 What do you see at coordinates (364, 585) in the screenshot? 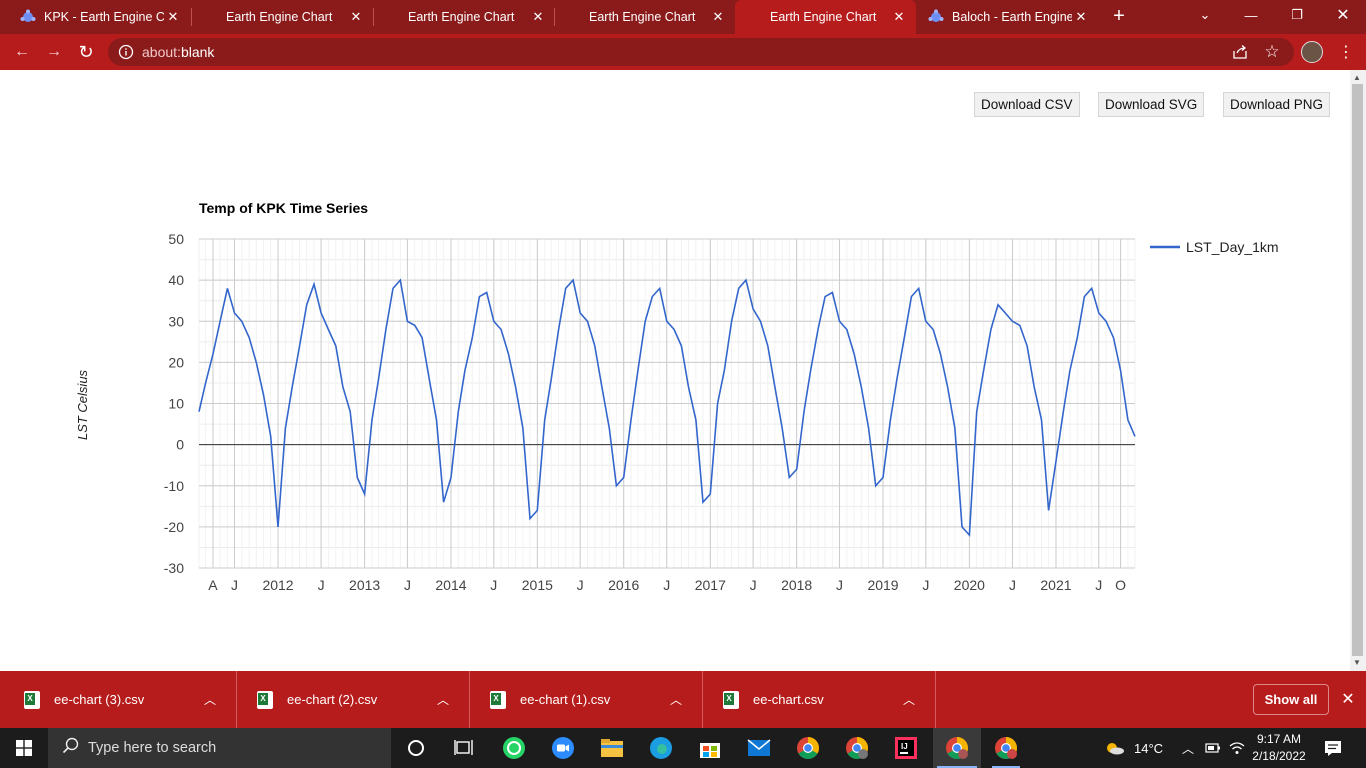
I see `x-tick-label: 2013` at bounding box center [364, 585].